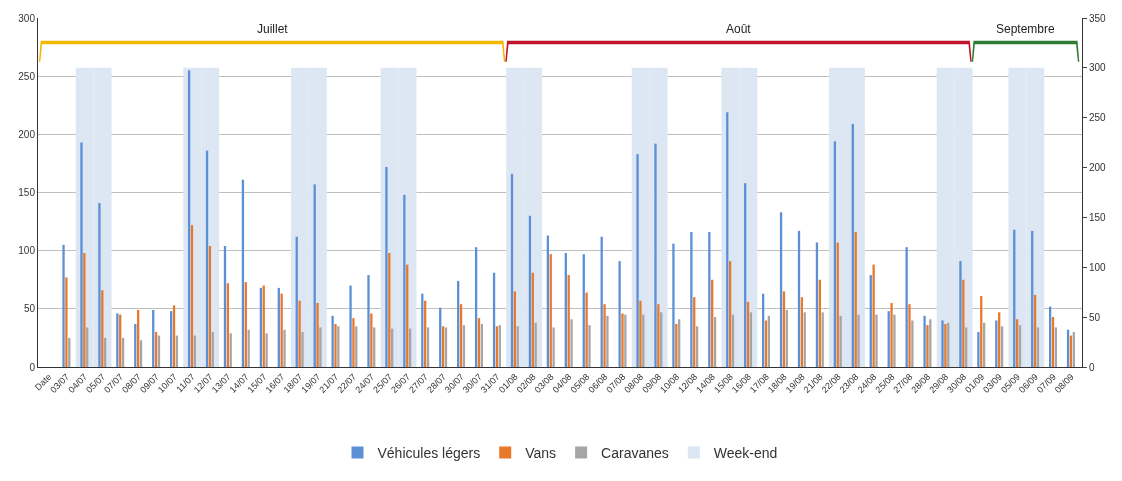 The image size is (1122, 481). I want to click on annotation: Septembre, so click(1026, 29).